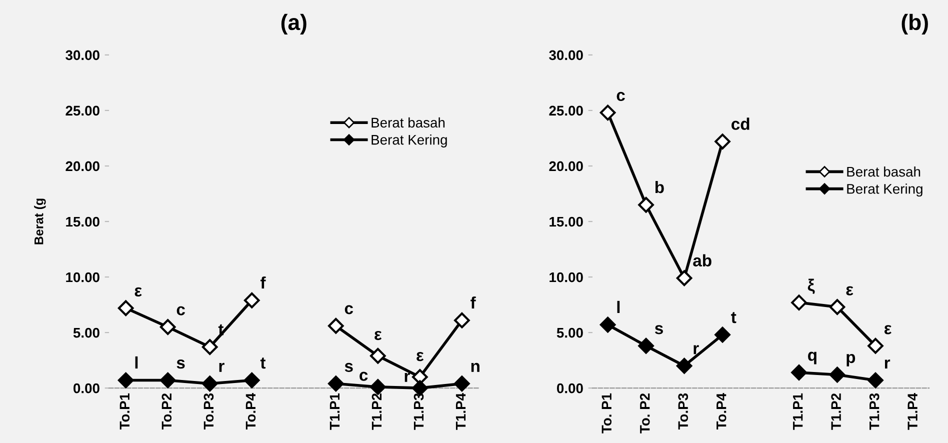 This screenshot has width=948, height=443. Describe the element at coordinates (851, 360) in the screenshot. I see `annotation: p` at that location.